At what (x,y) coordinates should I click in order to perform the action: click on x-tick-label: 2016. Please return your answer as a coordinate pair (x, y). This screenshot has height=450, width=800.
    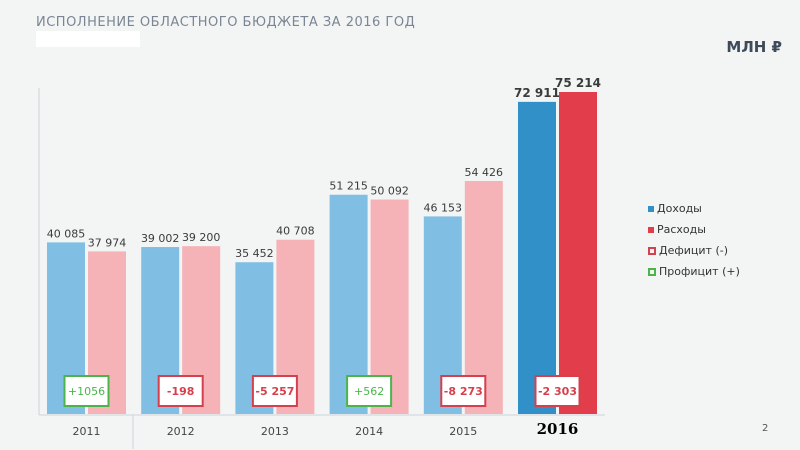
    Looking at the image, I should click on (558, 429).